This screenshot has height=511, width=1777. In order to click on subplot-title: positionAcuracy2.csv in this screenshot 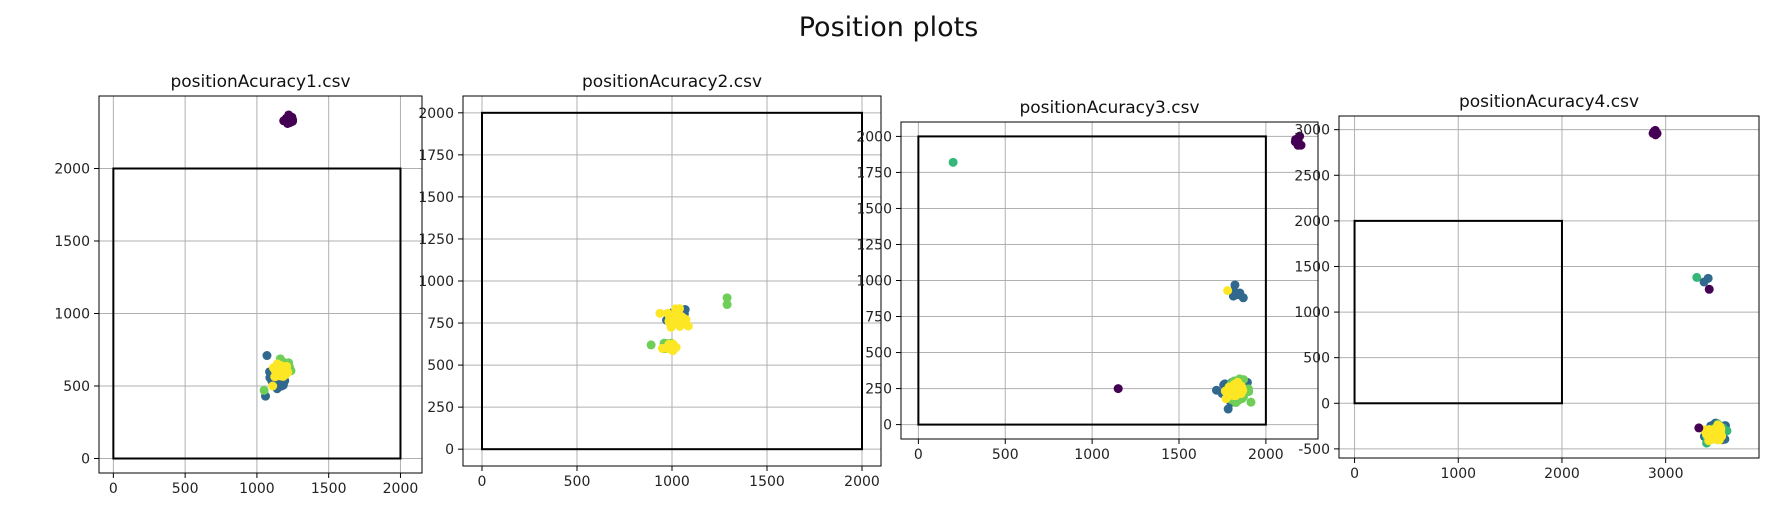, I will do `click(672, 82)`.